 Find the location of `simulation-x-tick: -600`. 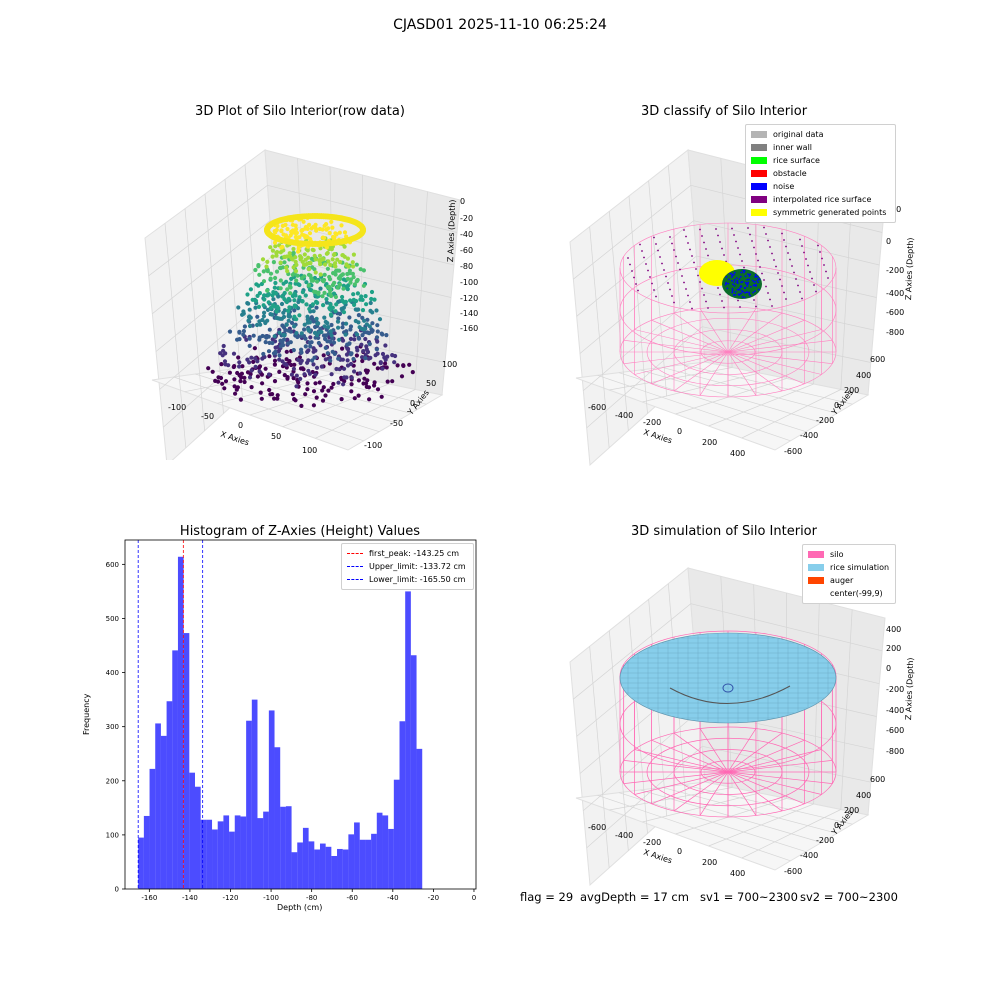

simulation-x-tick: -600 is located at coordinates (597, 827).